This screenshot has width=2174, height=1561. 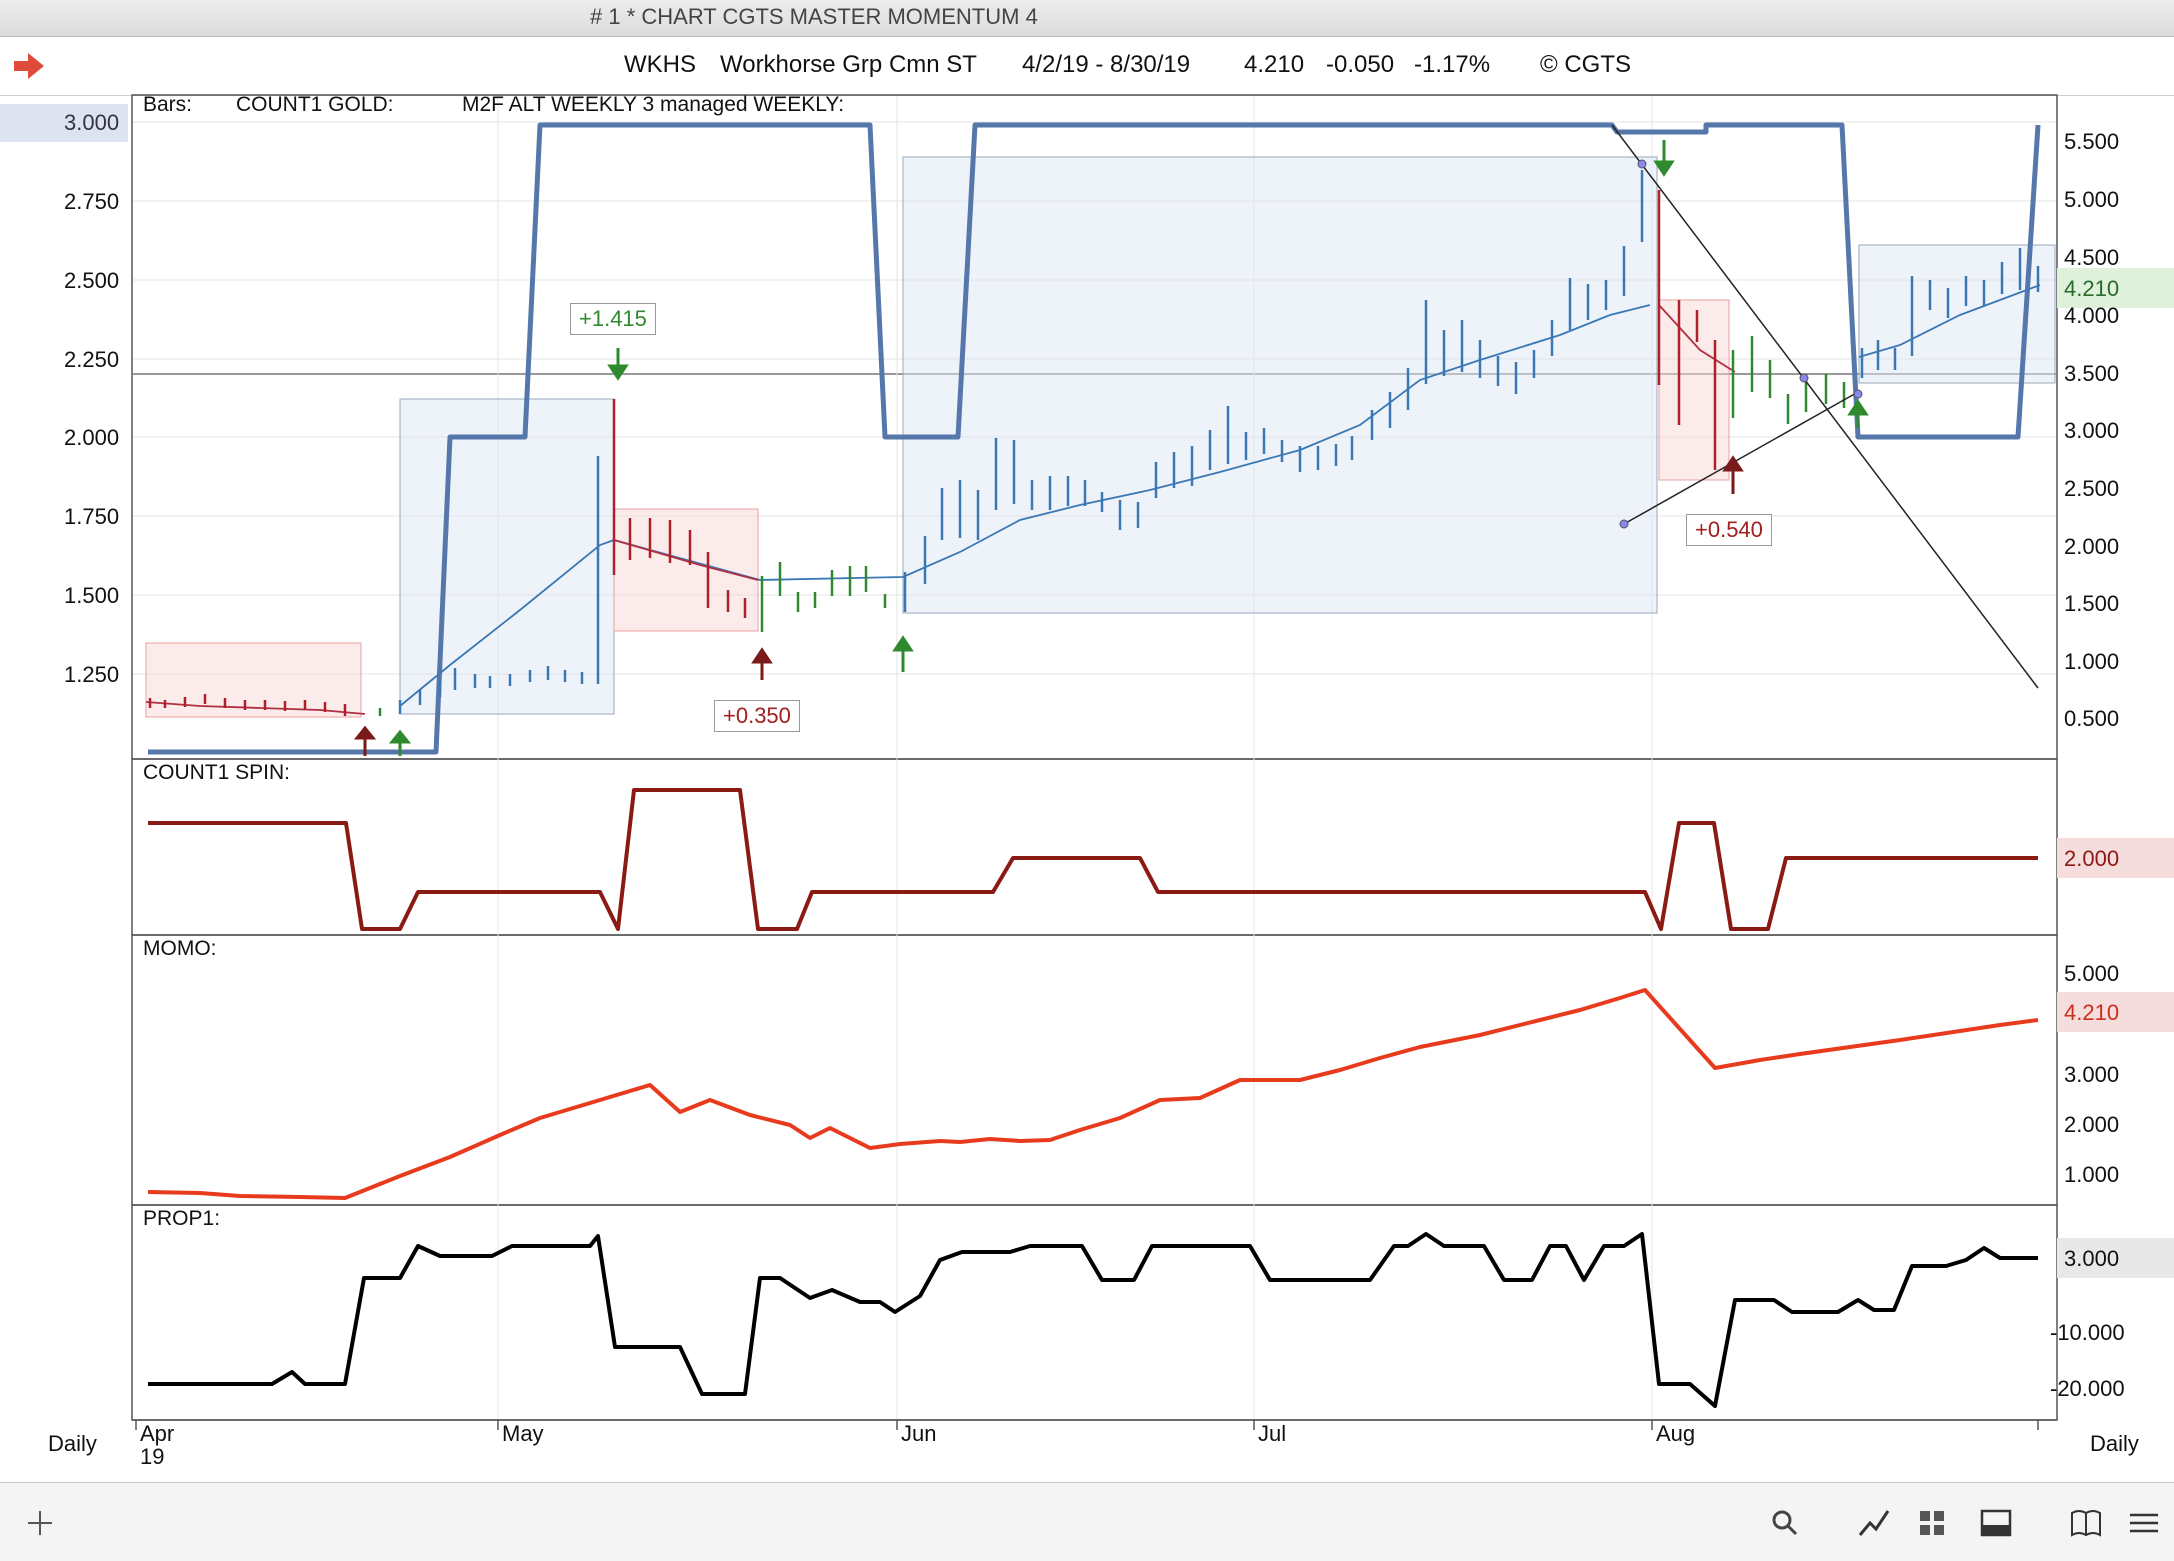 What do you see at coordinates (2092, 315) in the screenshot?
I see `right-axis-label: 4.000` at bounding box center [2092, 315].